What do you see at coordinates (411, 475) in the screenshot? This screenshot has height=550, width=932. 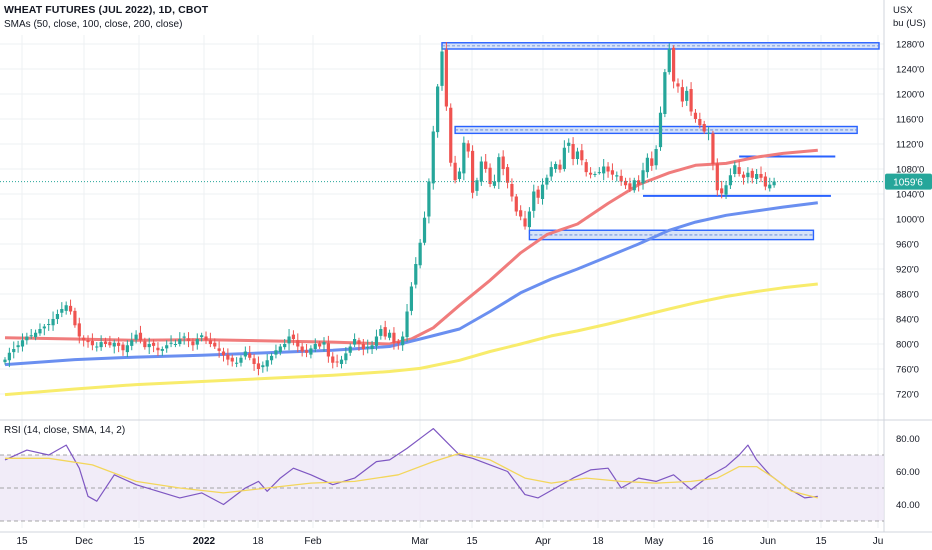 I see `rsi-ma-line` at bounding box center [411, 475].